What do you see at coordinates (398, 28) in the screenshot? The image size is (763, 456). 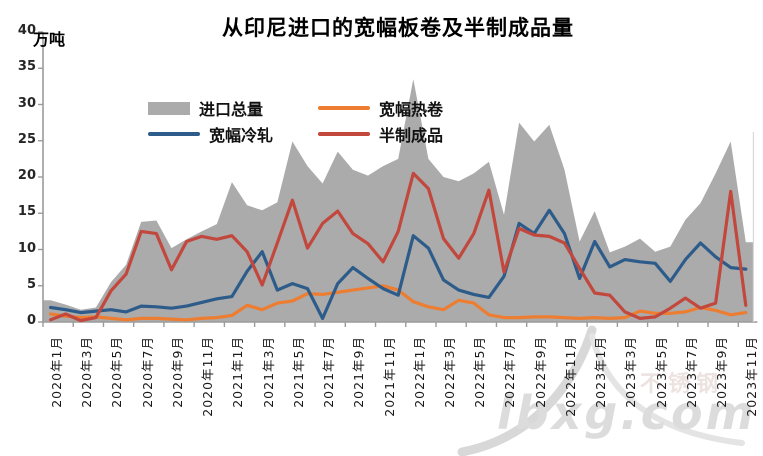 I see `chart-title: 从印尼进口的宽幅板卷及半制成品量` at bounding box center [398, 28].